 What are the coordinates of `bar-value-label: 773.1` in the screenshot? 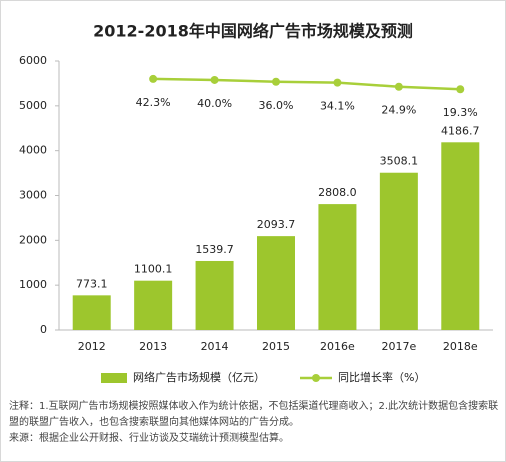 It's located at (92, 283).